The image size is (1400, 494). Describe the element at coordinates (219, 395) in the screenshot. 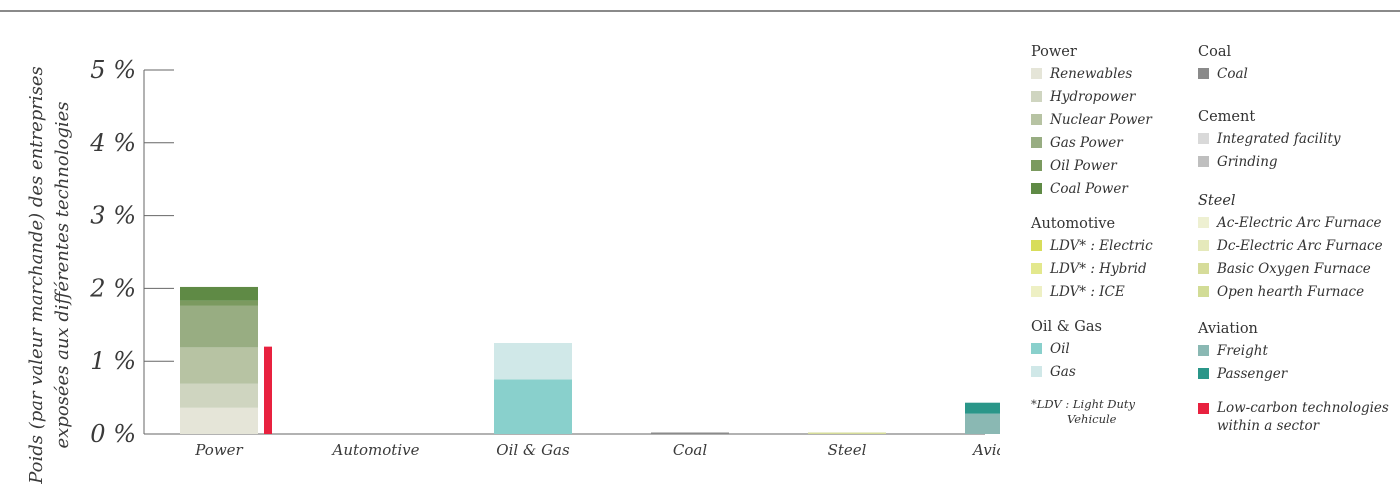

I see `bar-segment-hydropower` at that location.